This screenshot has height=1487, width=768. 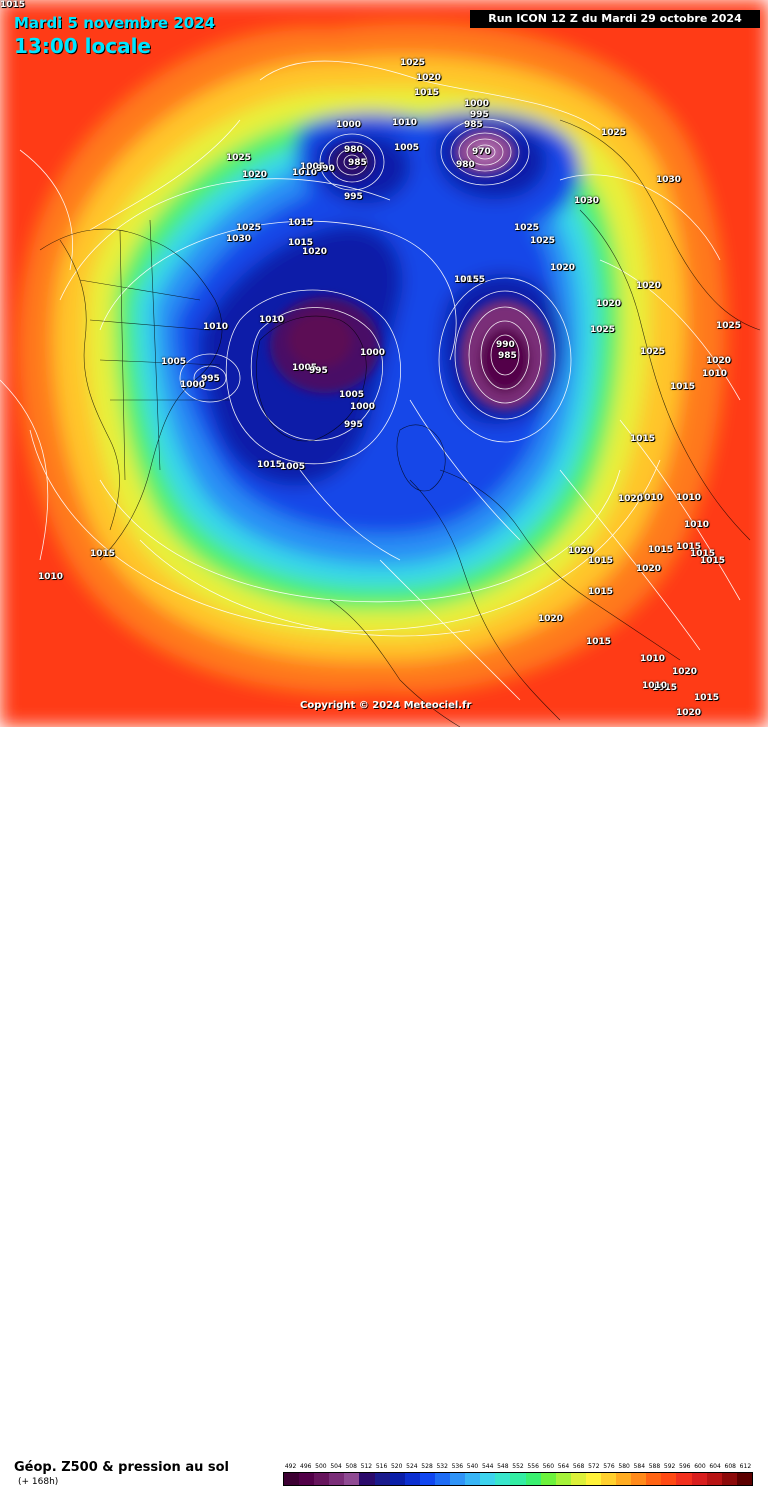 I want to click on scale-label: 532, so click(x=442, y=1466).